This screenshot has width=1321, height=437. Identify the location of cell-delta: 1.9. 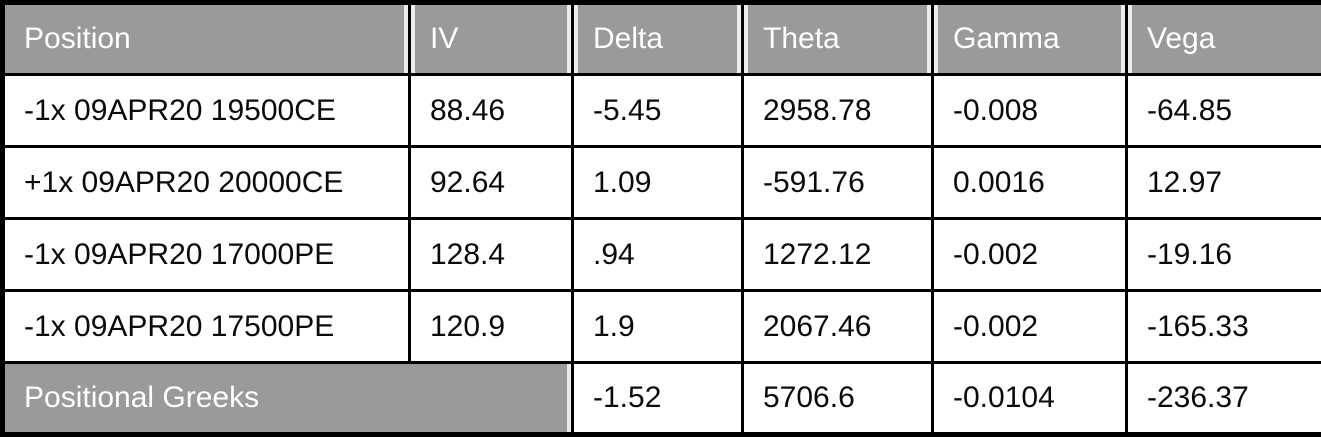
(658, 327).